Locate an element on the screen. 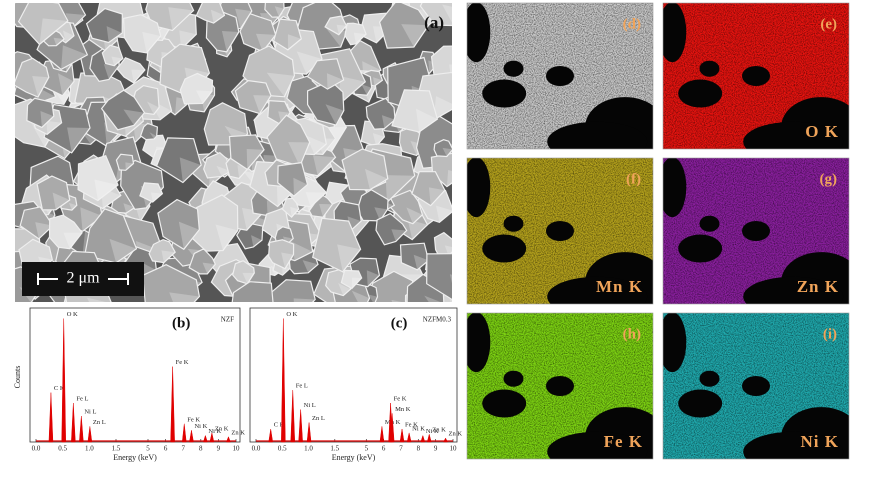  peak-label: Zn L is located at coordinates (318, 418).